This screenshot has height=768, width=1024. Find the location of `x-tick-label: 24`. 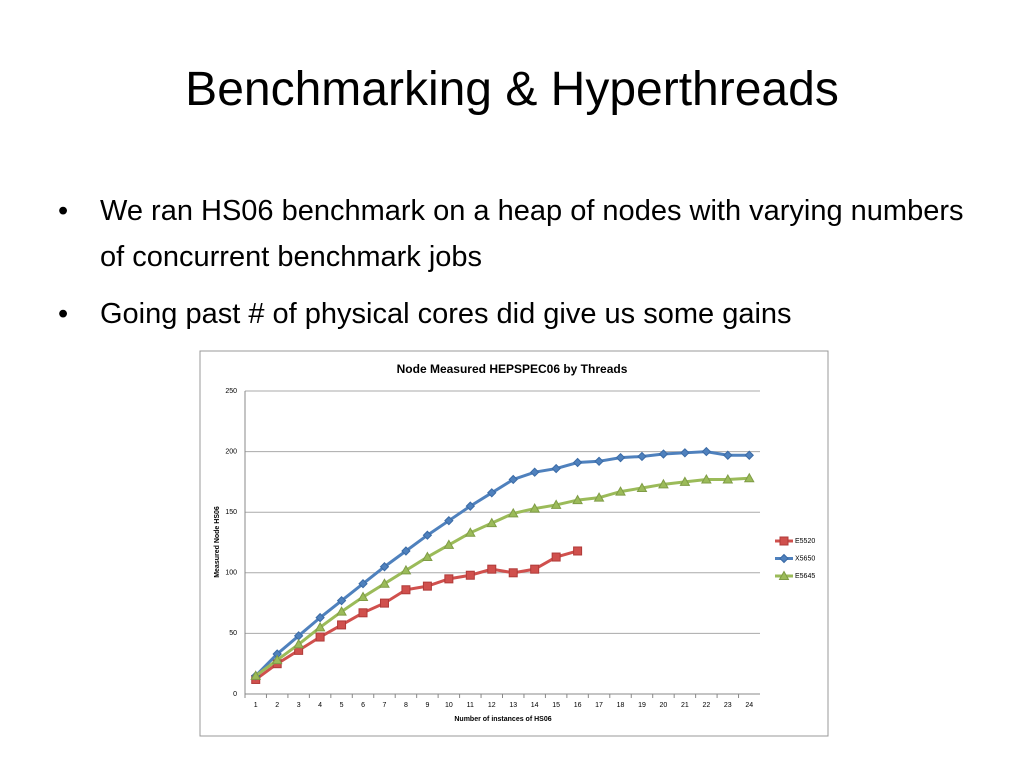

x-tick-label: 24 is located at coordinates (749, 705).